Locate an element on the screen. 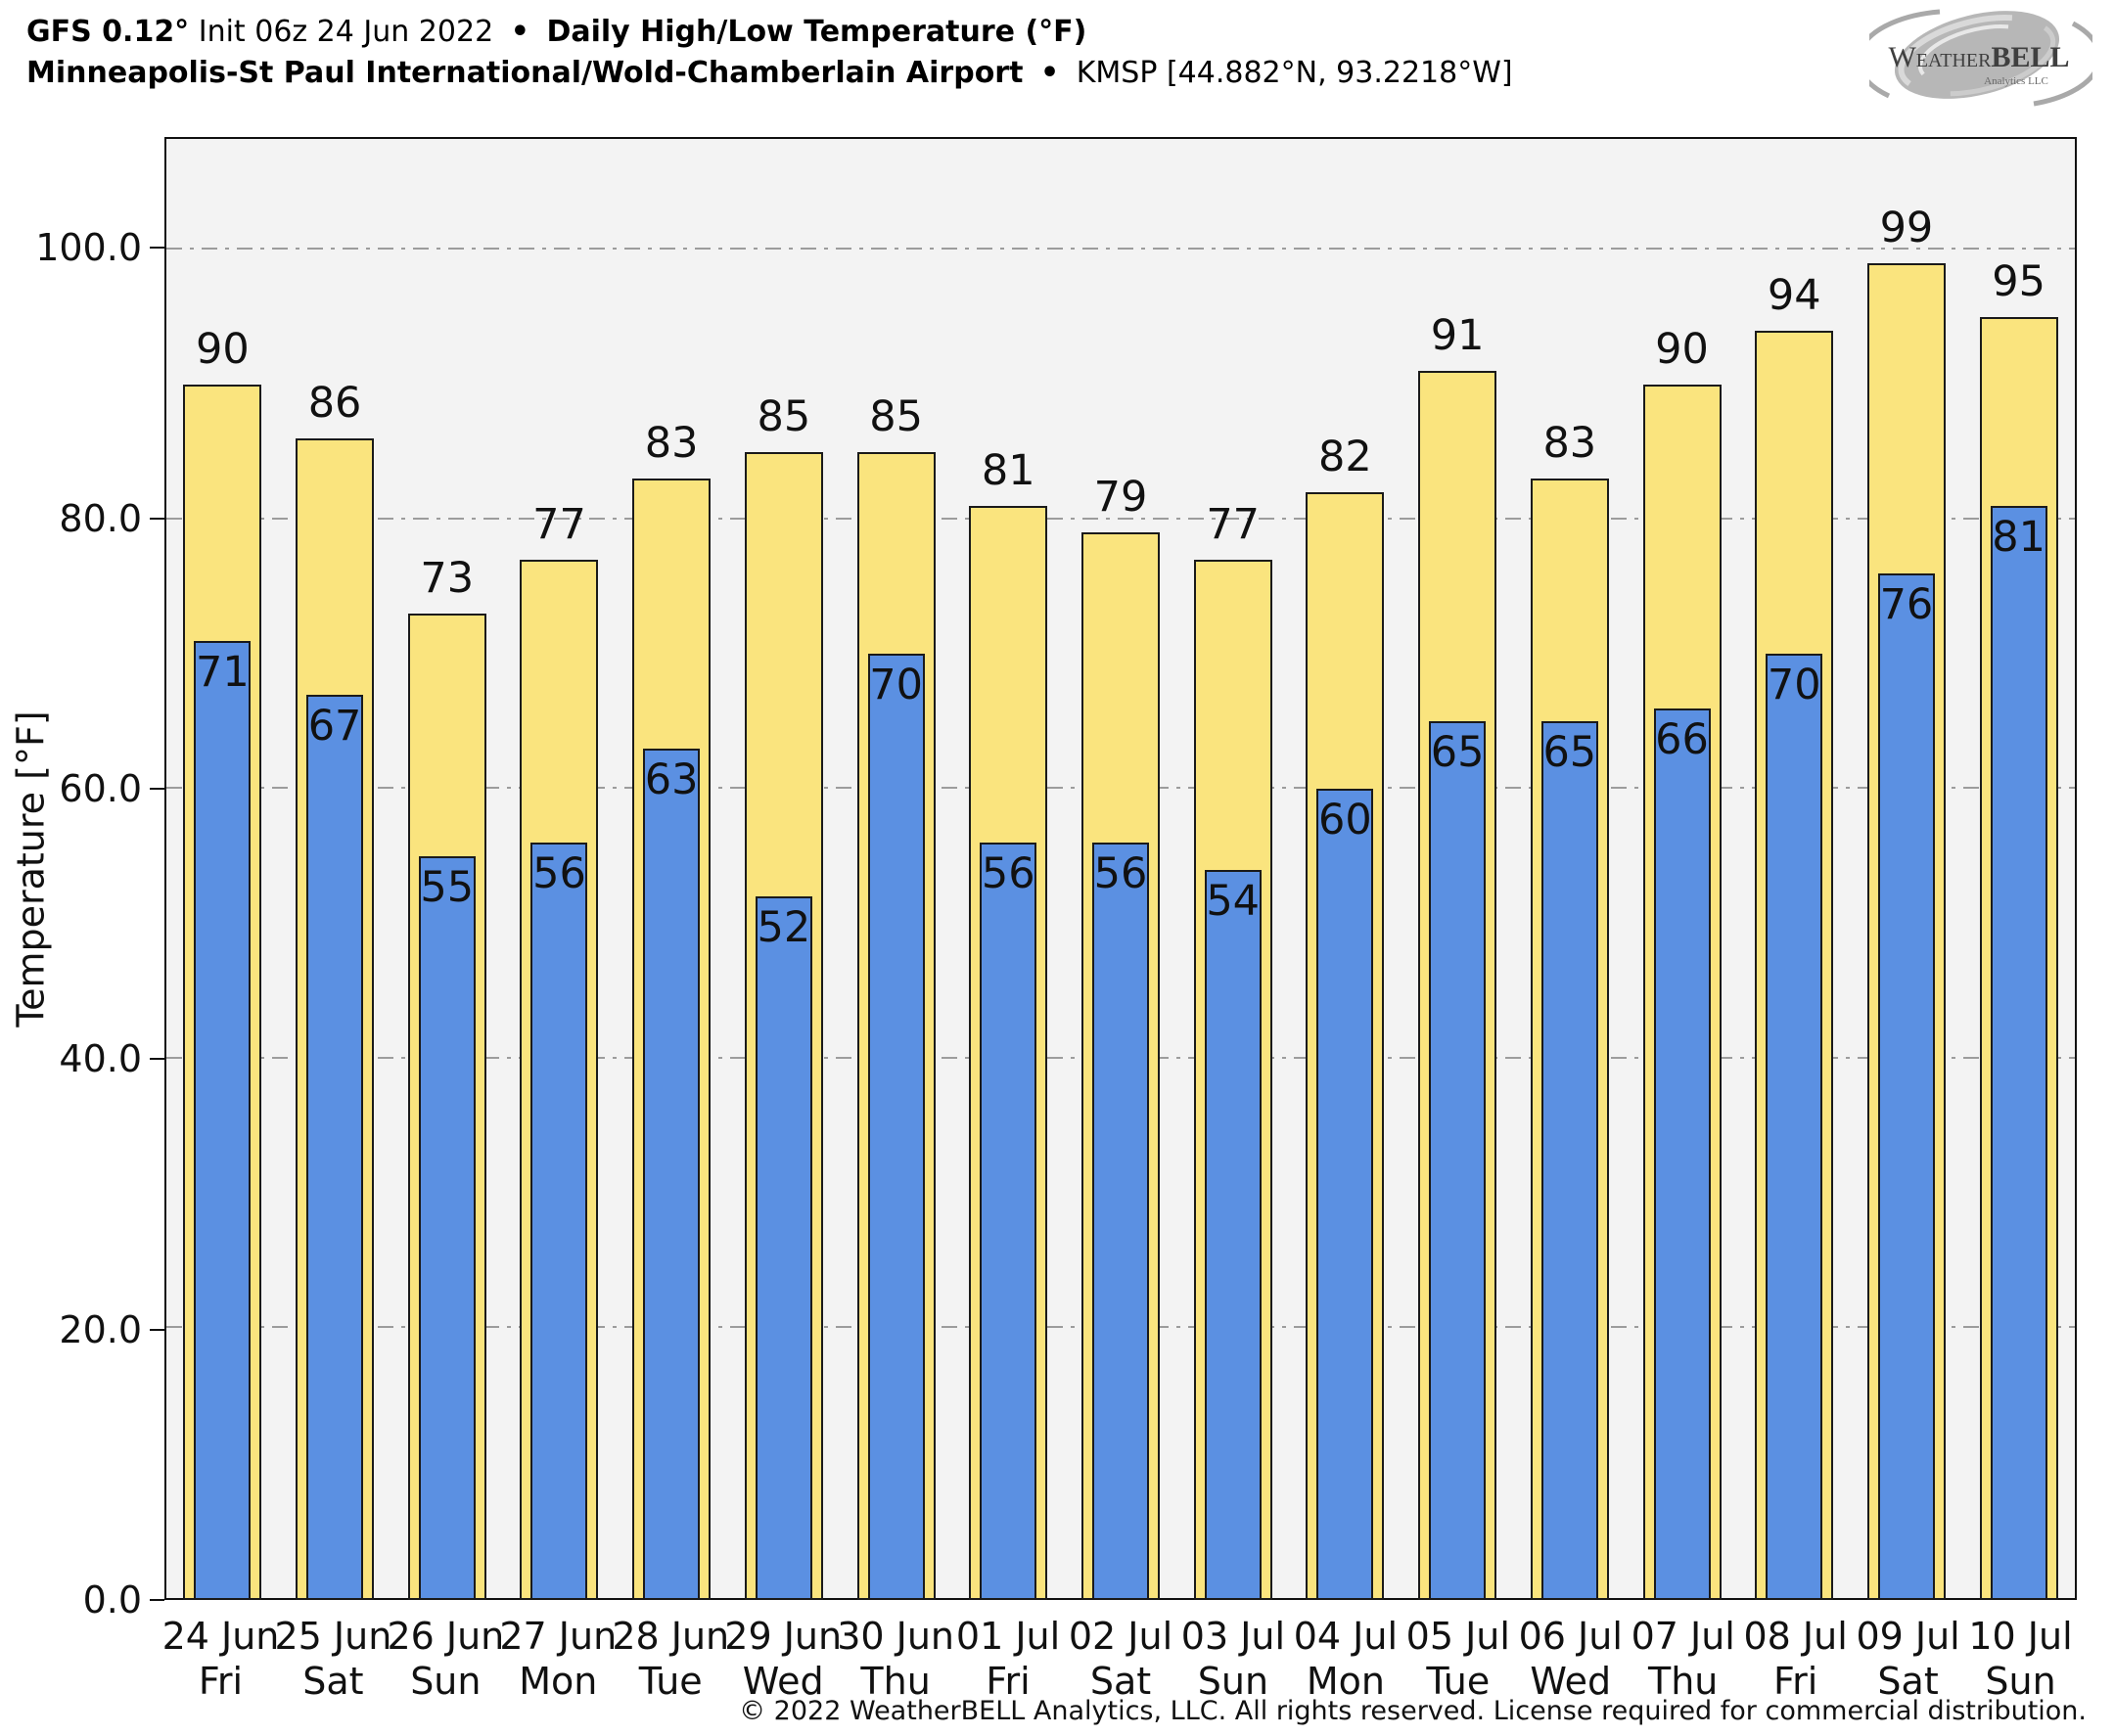 The width and height of the screenshot is (2114, 1736). day-column-08-jul: 94 70 is located at coordinates (1795, 869).